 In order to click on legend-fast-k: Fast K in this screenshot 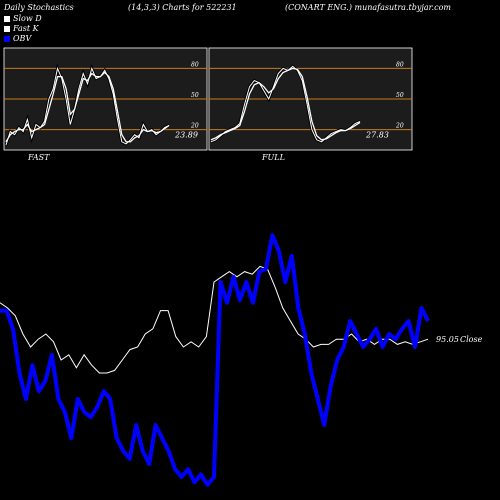, I will do `click(21, 28)`.